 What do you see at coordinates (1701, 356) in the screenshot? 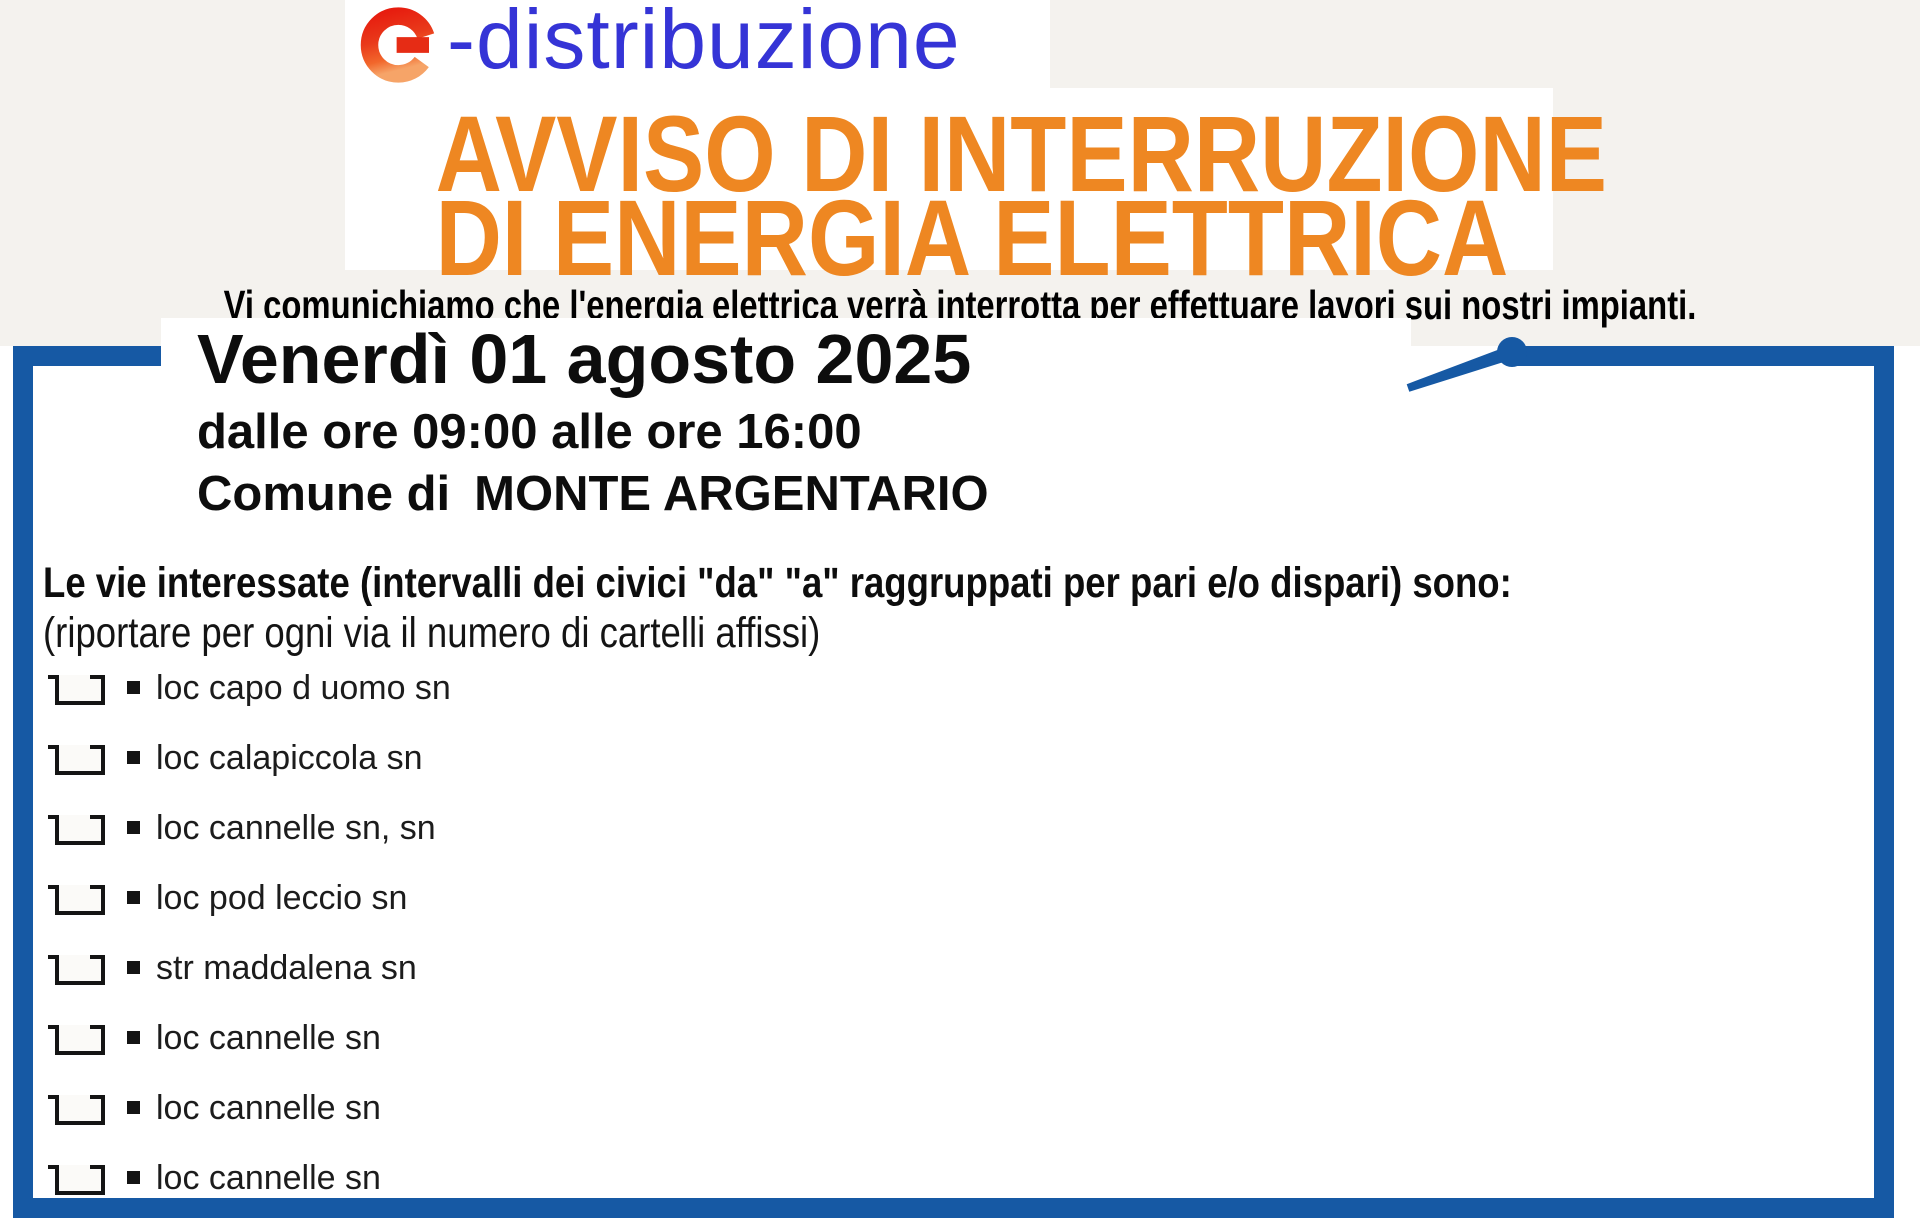
I see `box-border-top-right` at bounding box center [1701, 356].